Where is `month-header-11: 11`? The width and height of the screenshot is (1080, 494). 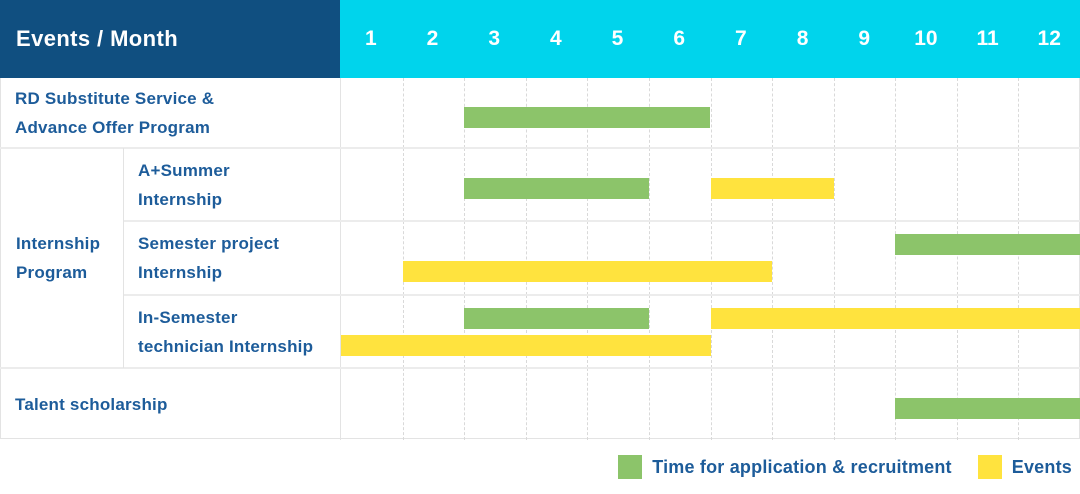
month-header-11: 11 is located at coordinates (987, 38).